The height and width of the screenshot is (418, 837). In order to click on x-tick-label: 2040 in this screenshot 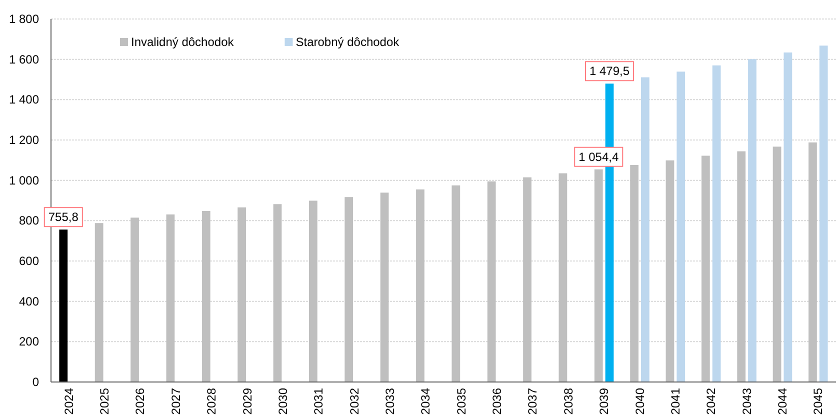, I will do `click(639, 401)`.